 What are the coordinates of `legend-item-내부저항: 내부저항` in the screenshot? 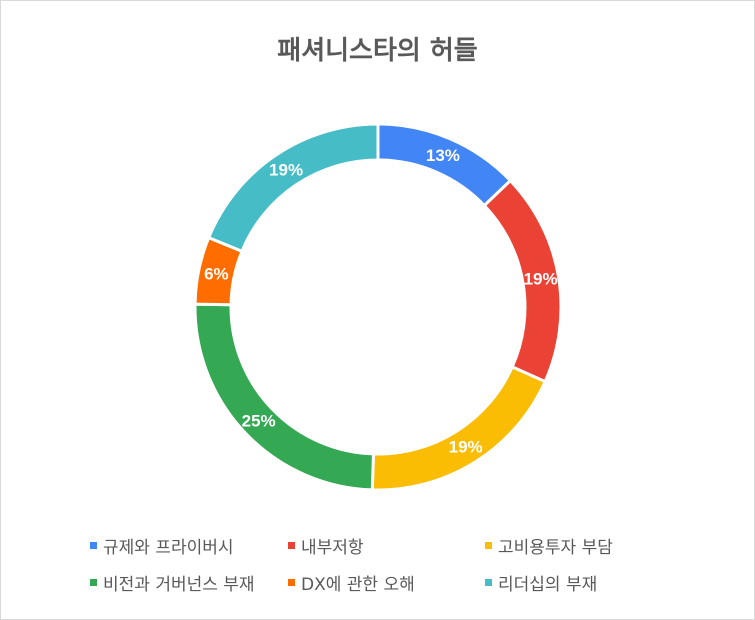 It's located at (326, 545).